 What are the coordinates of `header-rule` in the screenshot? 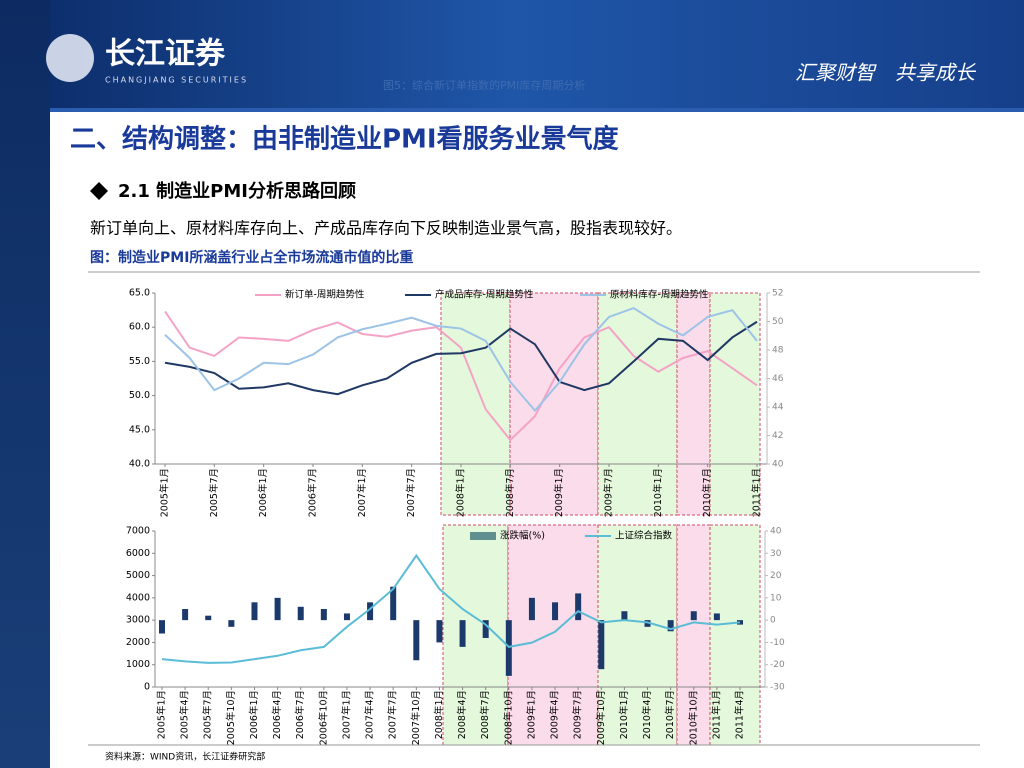 It's located at (537, 110).